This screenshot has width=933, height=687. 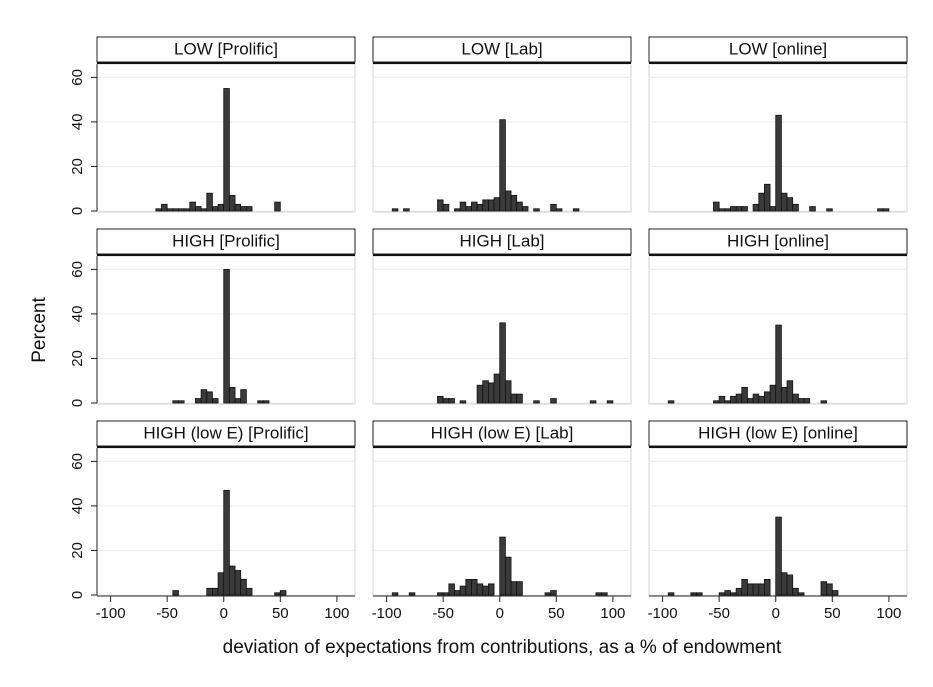 What do you see at coordinates (226, 240) in the screenshot?
I see `panel-title: HIGH [Prolific]` at bounding box center [226, 240].